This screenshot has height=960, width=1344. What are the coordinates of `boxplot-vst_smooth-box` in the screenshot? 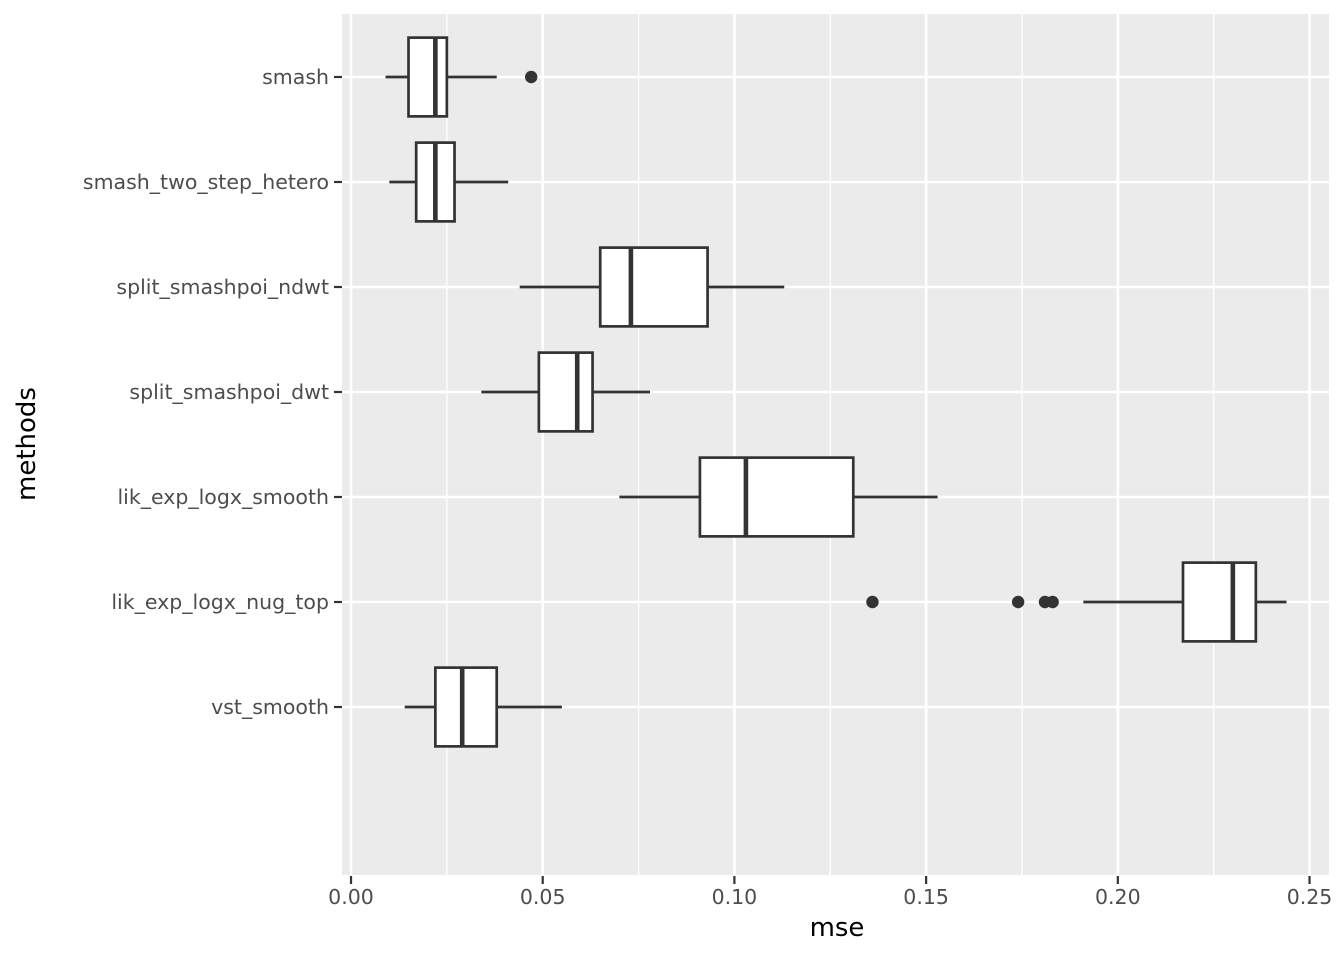 It's located at (466, 707).